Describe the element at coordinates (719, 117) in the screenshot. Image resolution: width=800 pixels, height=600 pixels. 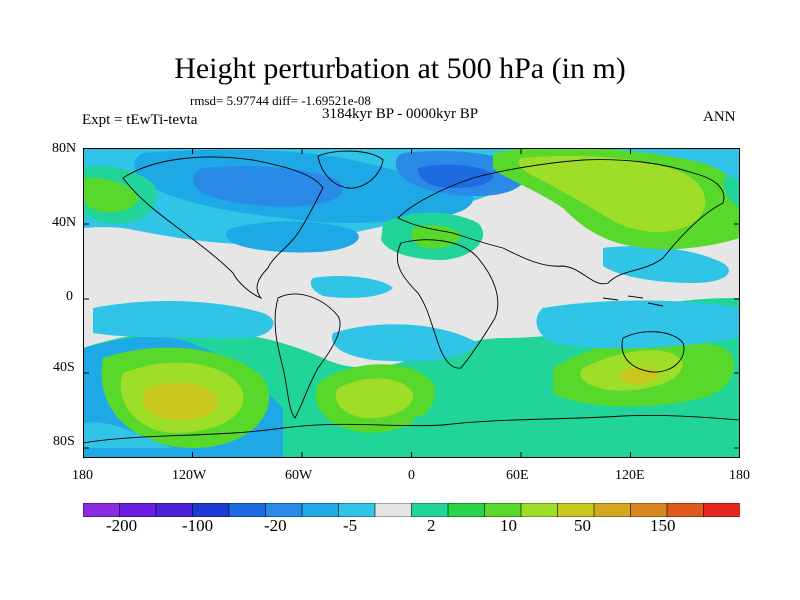
I see `season-label: ANN` at that location.